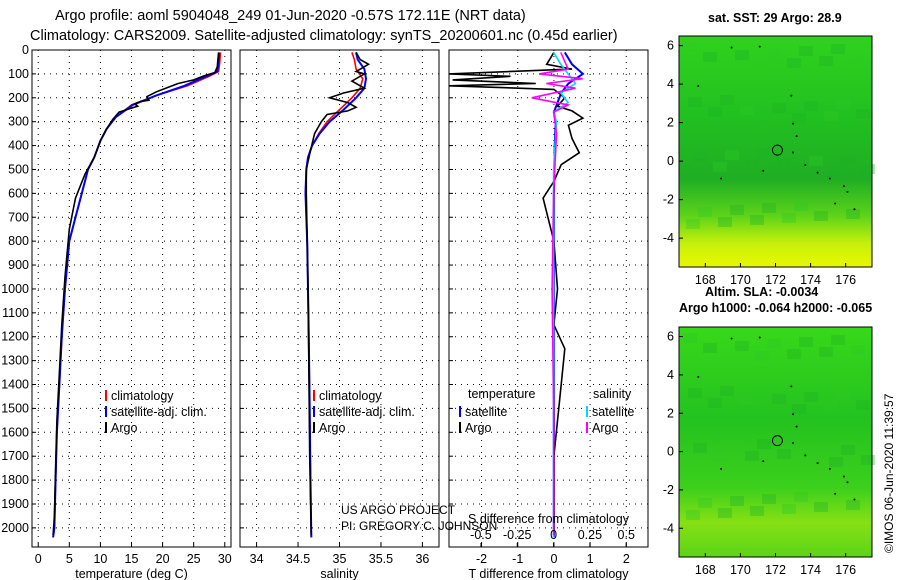  I want to click on legend-label: satellite, so click(613, 412).